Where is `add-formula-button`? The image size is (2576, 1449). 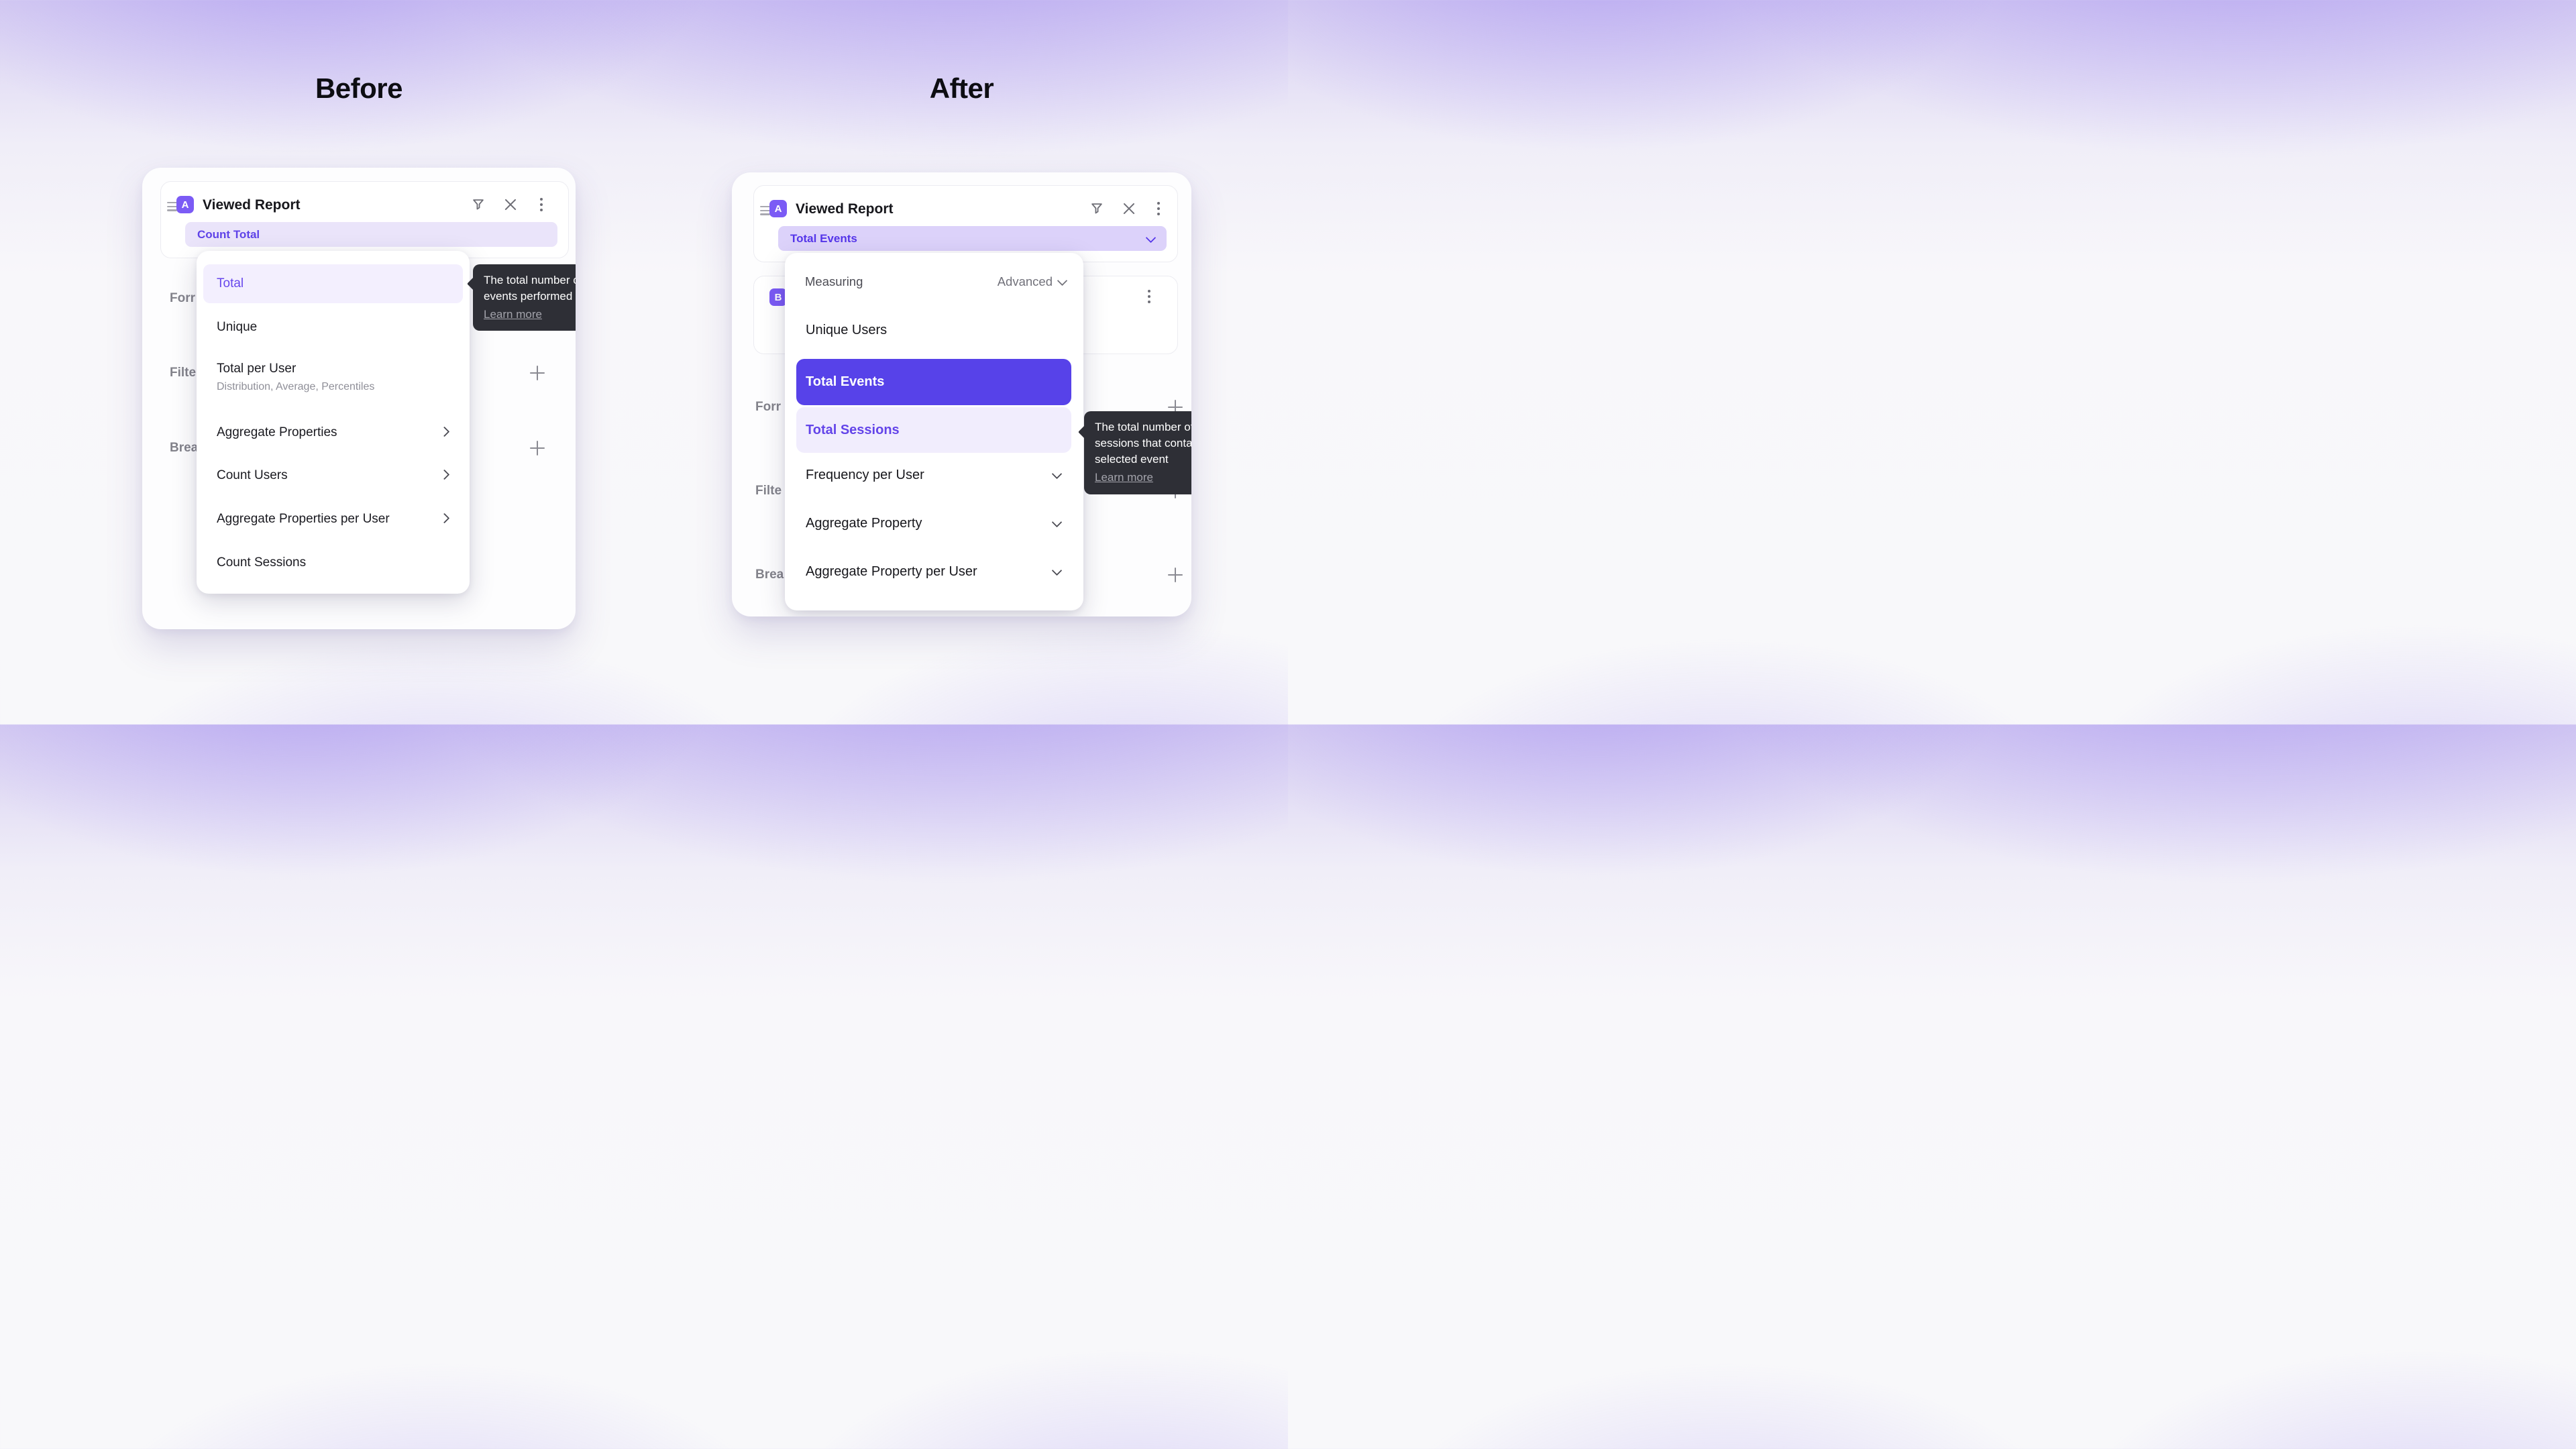
add-formula-button is located at coordinates (1175, 407).